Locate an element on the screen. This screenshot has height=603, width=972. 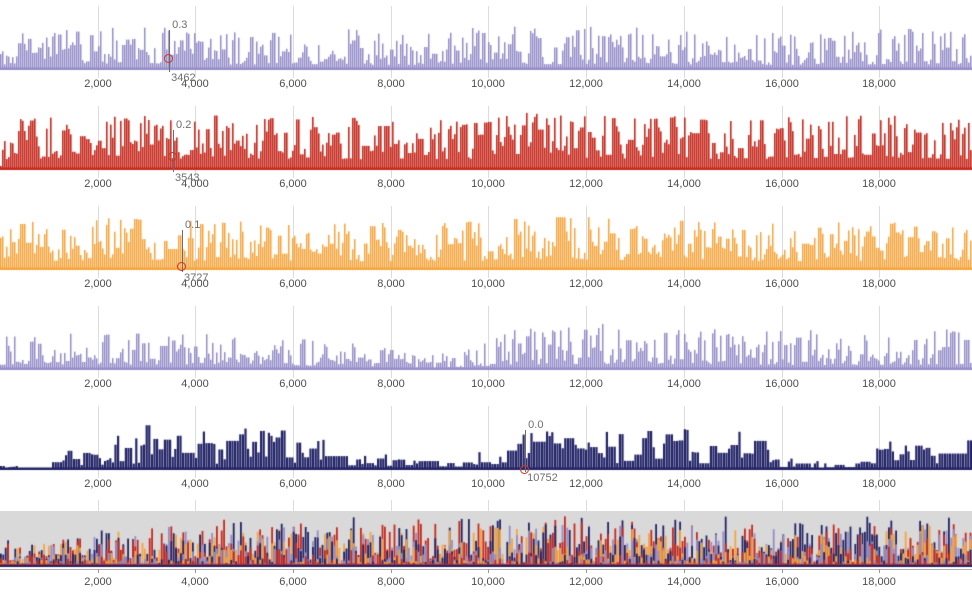
cursor-value-label: 0.0 is located at coordinates (536, 425).